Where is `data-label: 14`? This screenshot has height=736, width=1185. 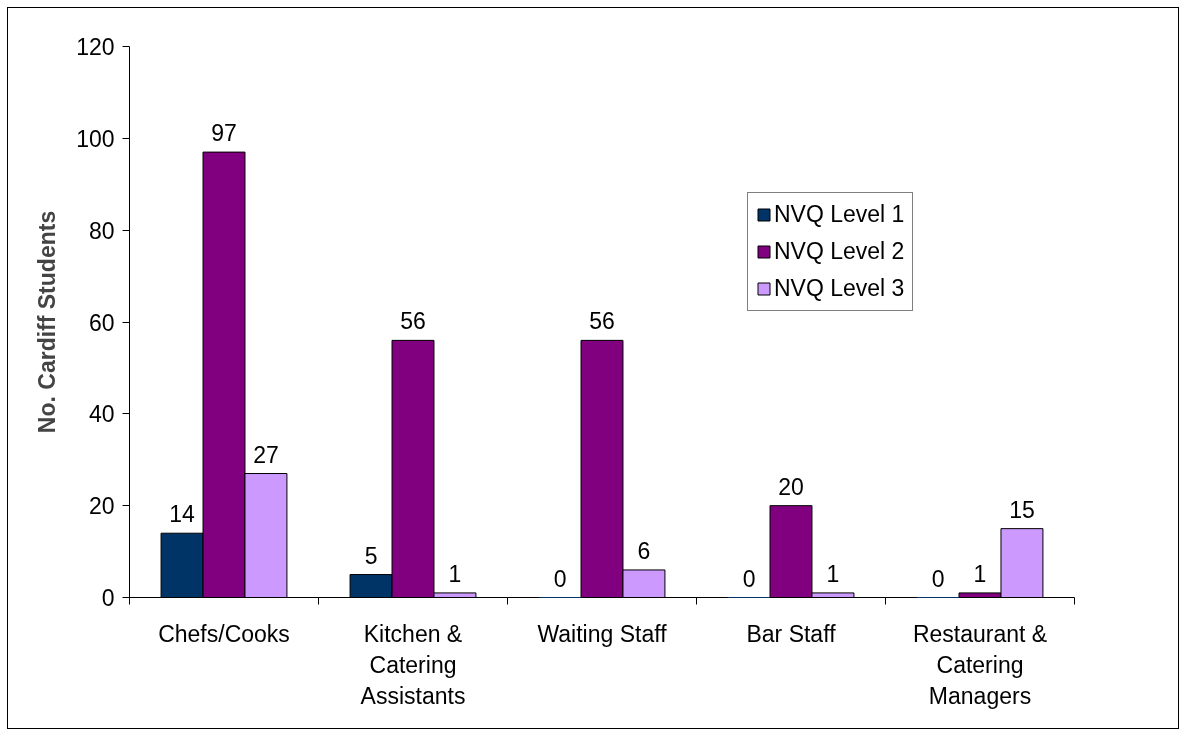
data-label: 14 is located at coordinates (182, 514).